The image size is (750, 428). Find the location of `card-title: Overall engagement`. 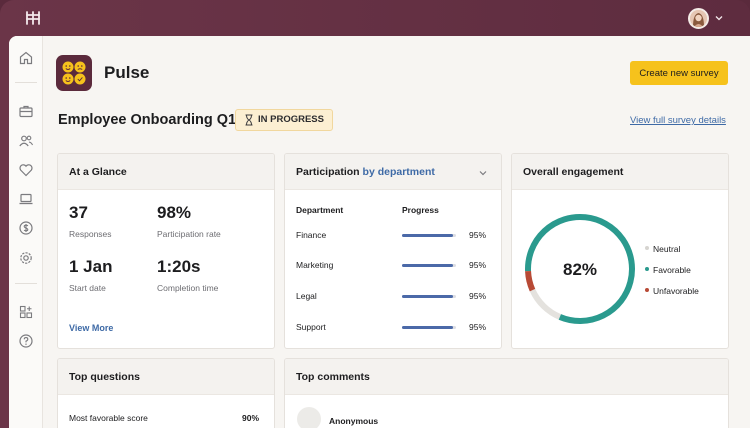

card-title: Overall engagement is located at coordinates (573, 172).